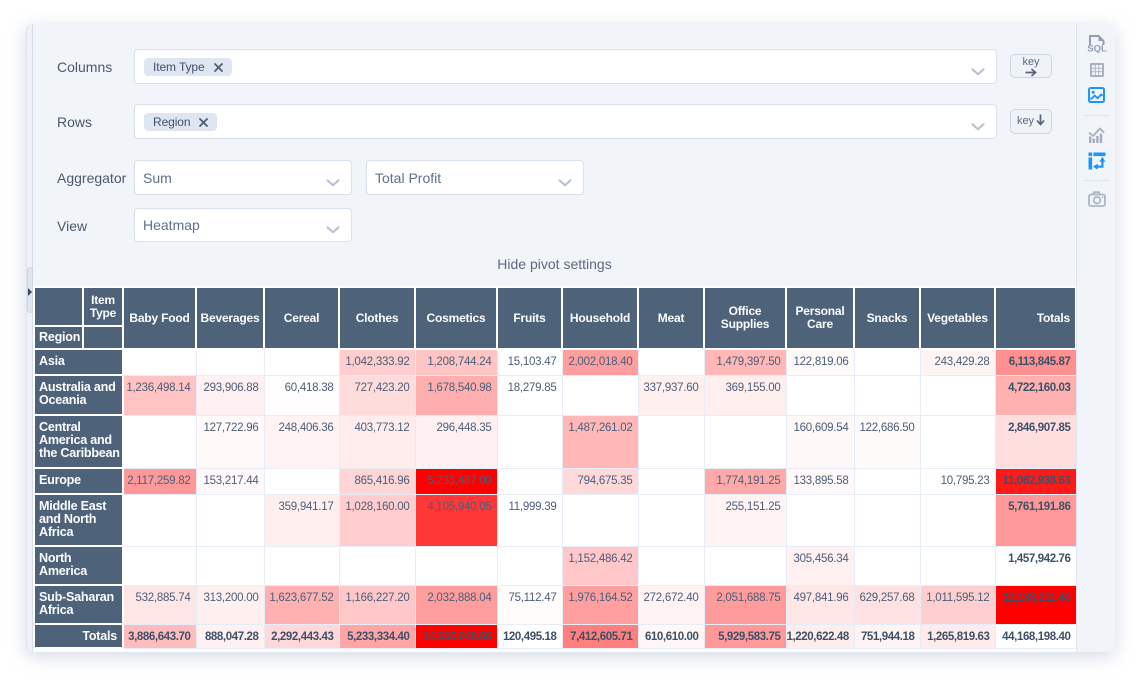 The image size is (1140, 681). What do you see at coordinates (1097, 49) in the screenshot?
I see `svg-text: SQL` at bounding box center [1097, 49].